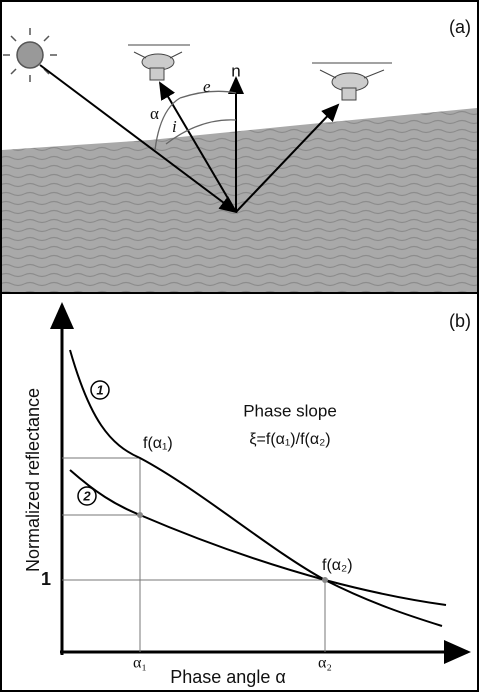 Image resolution: width=479 pixels, height=692 pixels. Describe the element at coordinates (290, 410) in the screenshot. I see `annotation-title: Phase slope` at that location.